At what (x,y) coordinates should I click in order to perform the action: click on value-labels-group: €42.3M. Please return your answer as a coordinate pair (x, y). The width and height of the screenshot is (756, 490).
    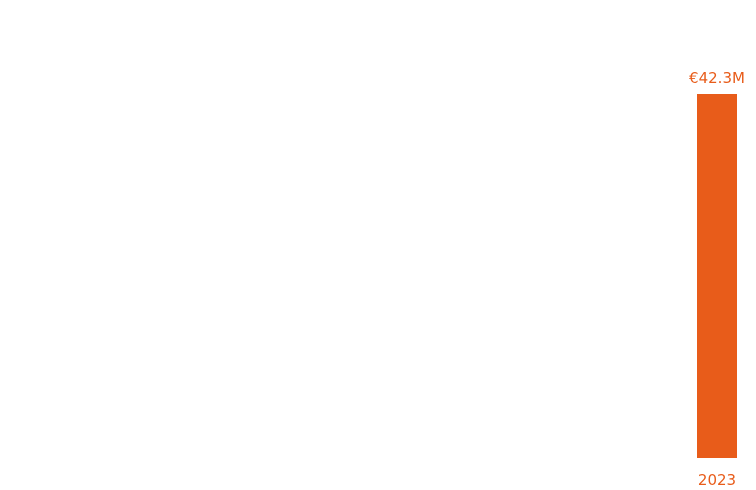
    Looking at the image, I should click on (717, 78).